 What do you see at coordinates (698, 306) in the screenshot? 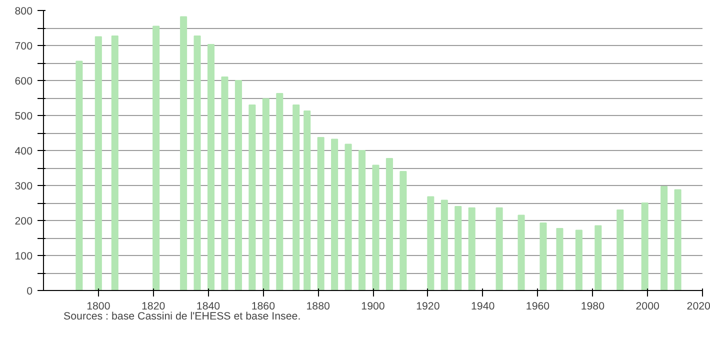
I see `x-tick-label: 2020` at bounding box center [698, 306].